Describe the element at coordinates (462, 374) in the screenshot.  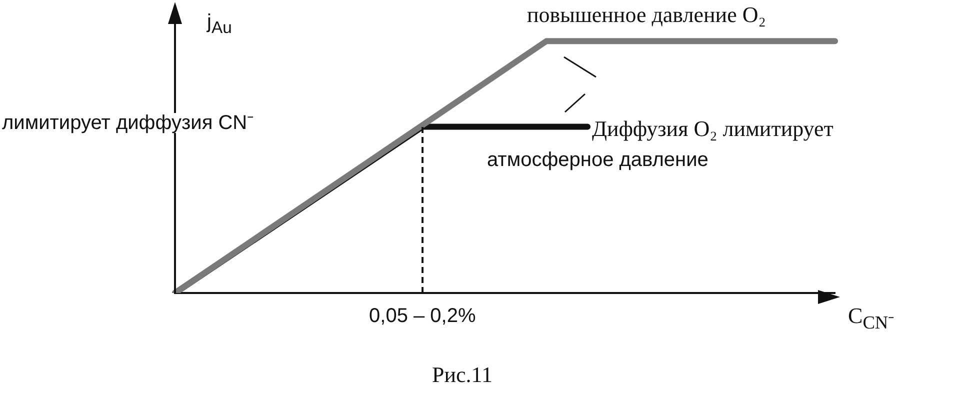
I see `text: Рис.11` at that location.